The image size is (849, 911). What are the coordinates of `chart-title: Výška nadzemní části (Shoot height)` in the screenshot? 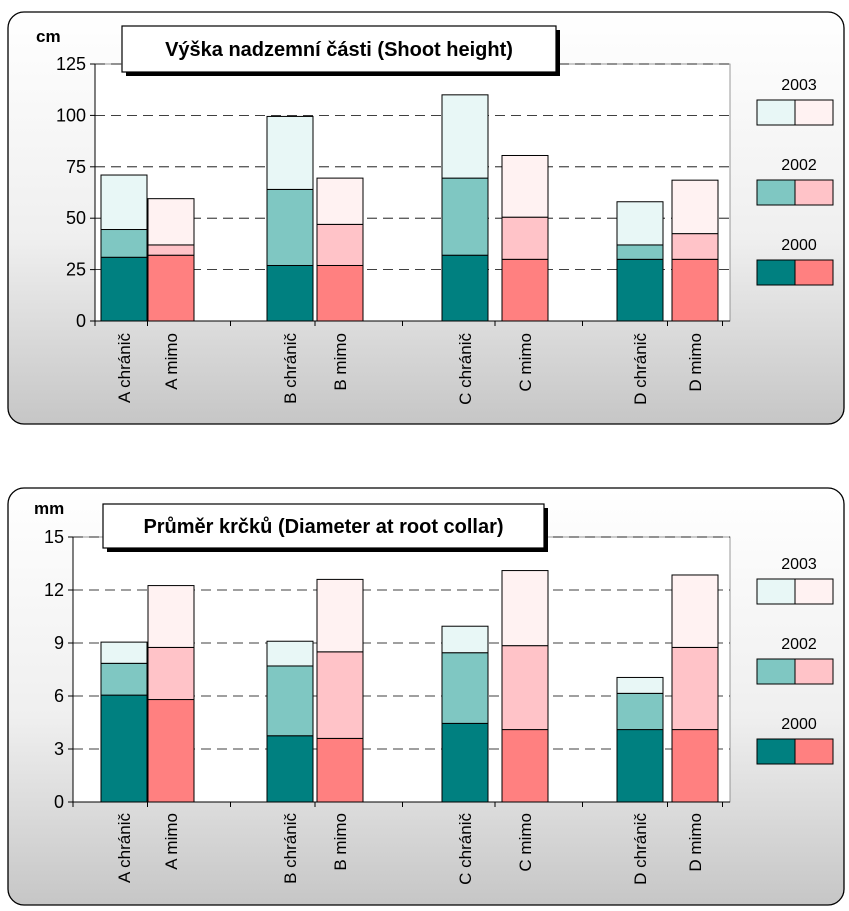 It's located at (339, 50).